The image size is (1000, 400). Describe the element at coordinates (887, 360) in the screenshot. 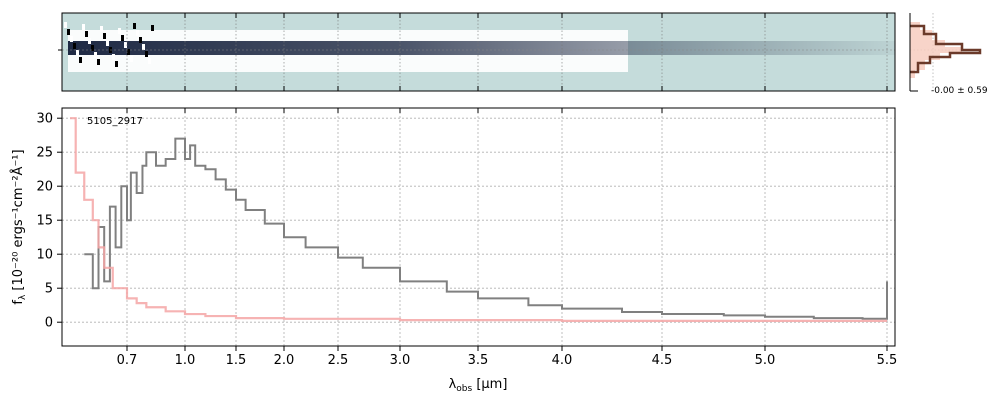

I see `x-tick-label: 5.5` at that location.